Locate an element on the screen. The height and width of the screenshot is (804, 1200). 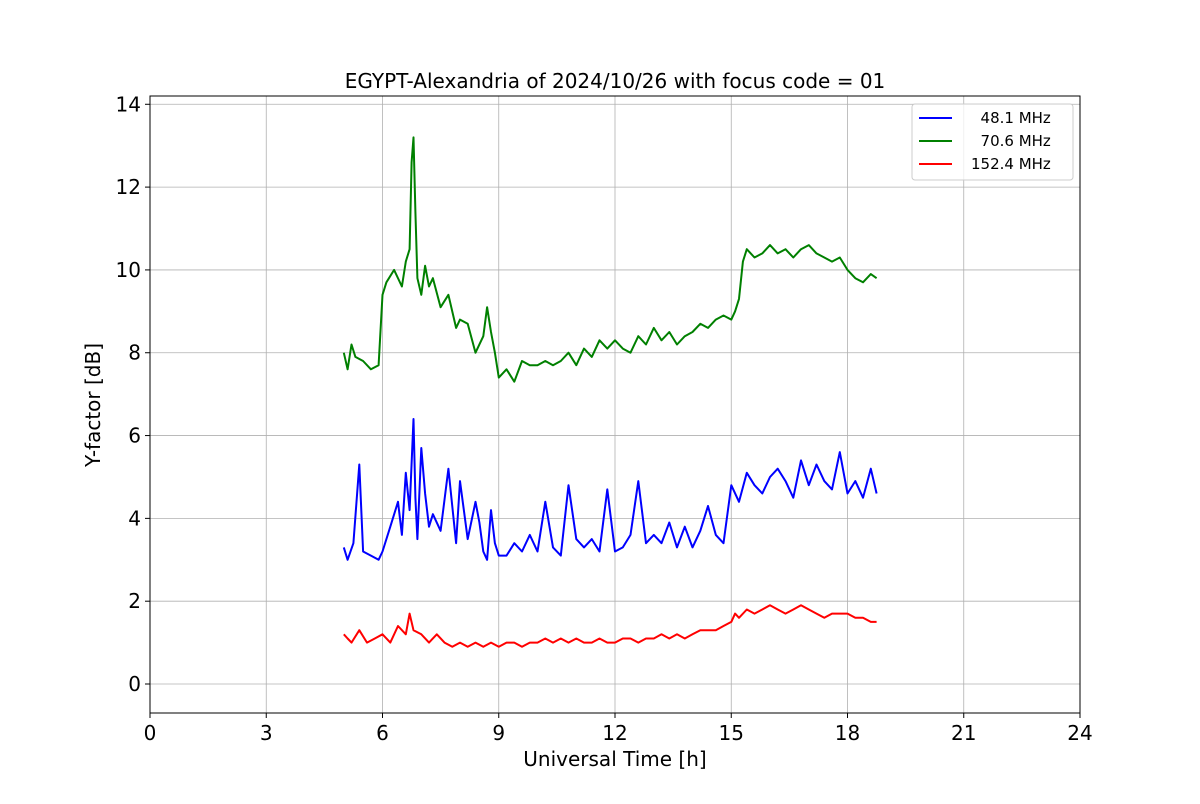
x-tick-label: 21 is located at coordinates (963, 733).